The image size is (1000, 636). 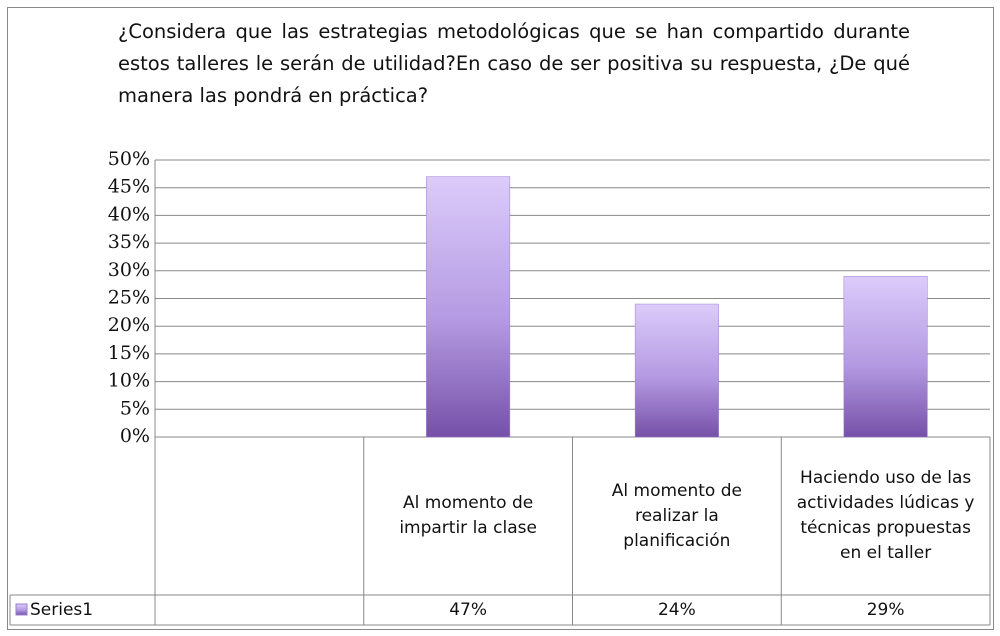 I want to click on y-tick-label: 20%, so click(x=129, y=325).